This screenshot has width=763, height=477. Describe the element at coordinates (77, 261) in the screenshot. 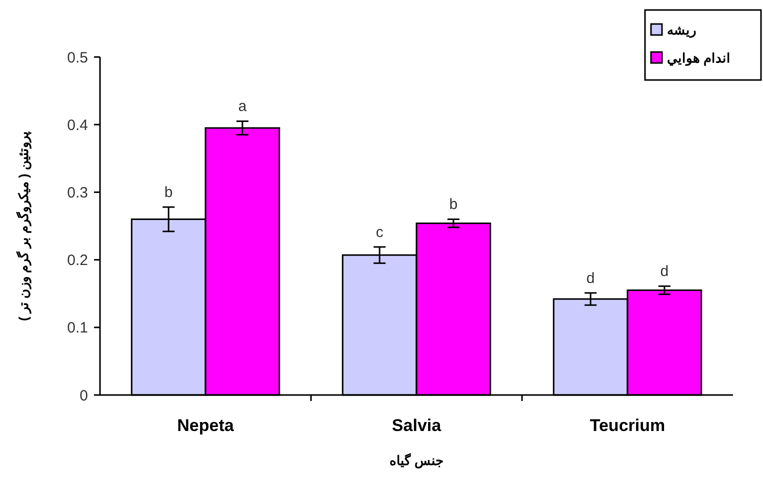

I see `y-tick-label: 0.2` at that location.